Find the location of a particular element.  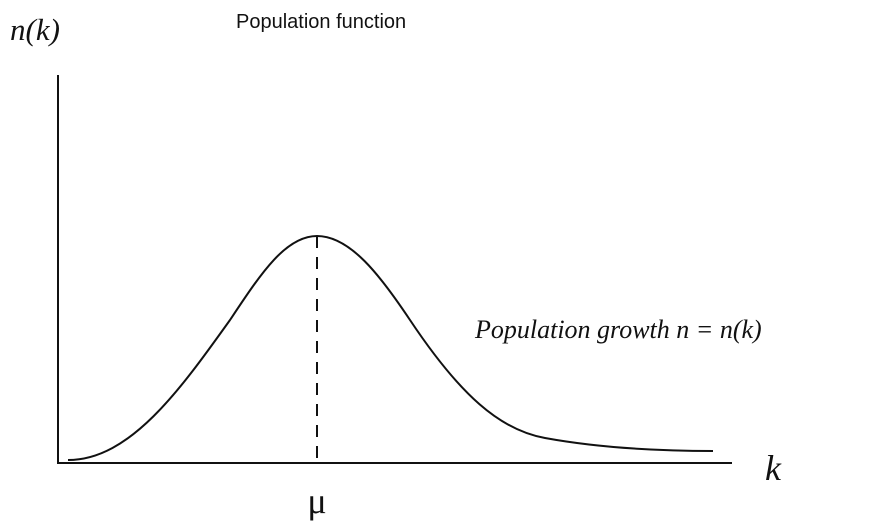

title: Population function is located at coordinates (321, 22).